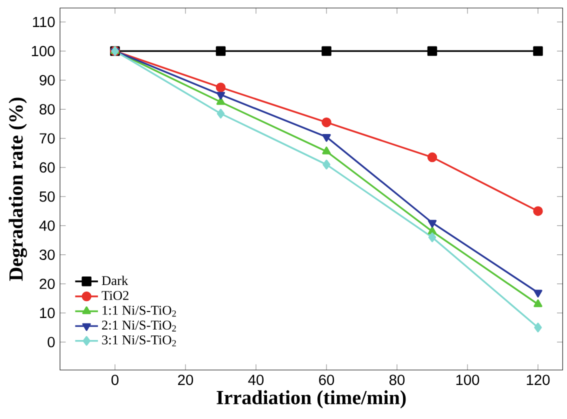  I want to click on y-tick-label: 40, so click(47, 225).